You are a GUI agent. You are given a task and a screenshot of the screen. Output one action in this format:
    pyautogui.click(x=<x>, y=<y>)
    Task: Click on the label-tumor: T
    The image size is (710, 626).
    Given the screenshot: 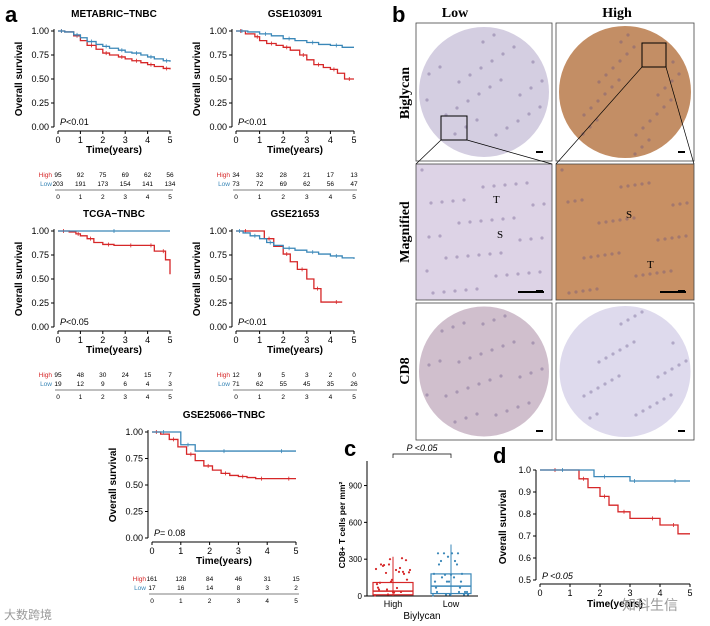 What is the action you would take?
    pyautogui.click(x=650, y=265)
    